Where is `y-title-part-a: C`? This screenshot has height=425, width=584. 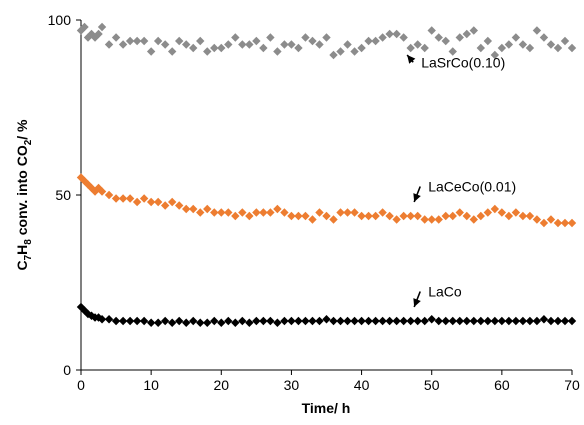 y-title-part-a: C is located at coordinates (22, 265).